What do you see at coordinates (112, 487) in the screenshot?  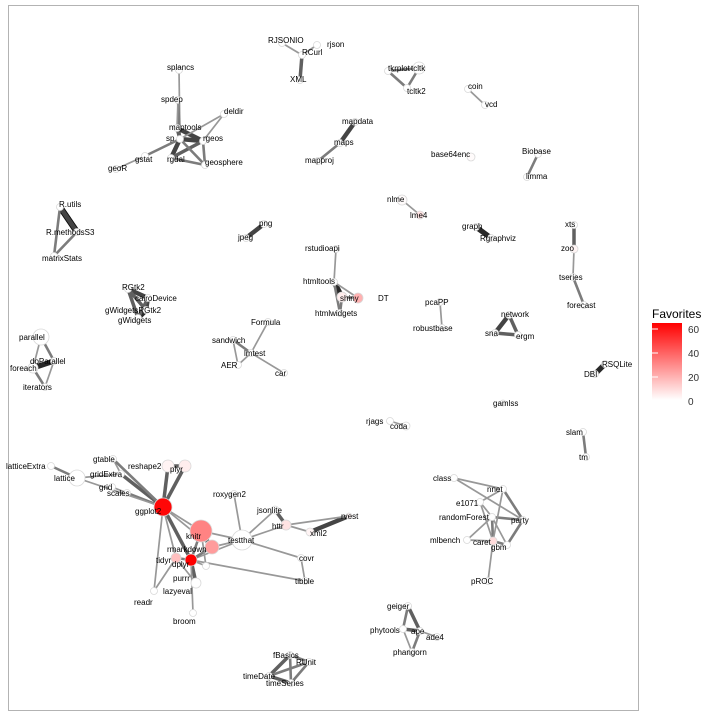 I see `node-grid` at bounding box center [112, 487].